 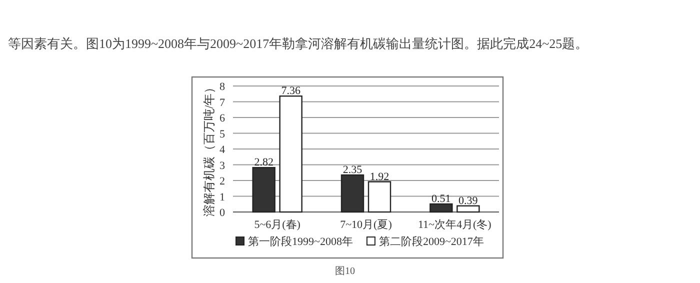 I want to click on y-axis-title: 溶解有机碳（百万吨/年）, so click(x=209, y=149).